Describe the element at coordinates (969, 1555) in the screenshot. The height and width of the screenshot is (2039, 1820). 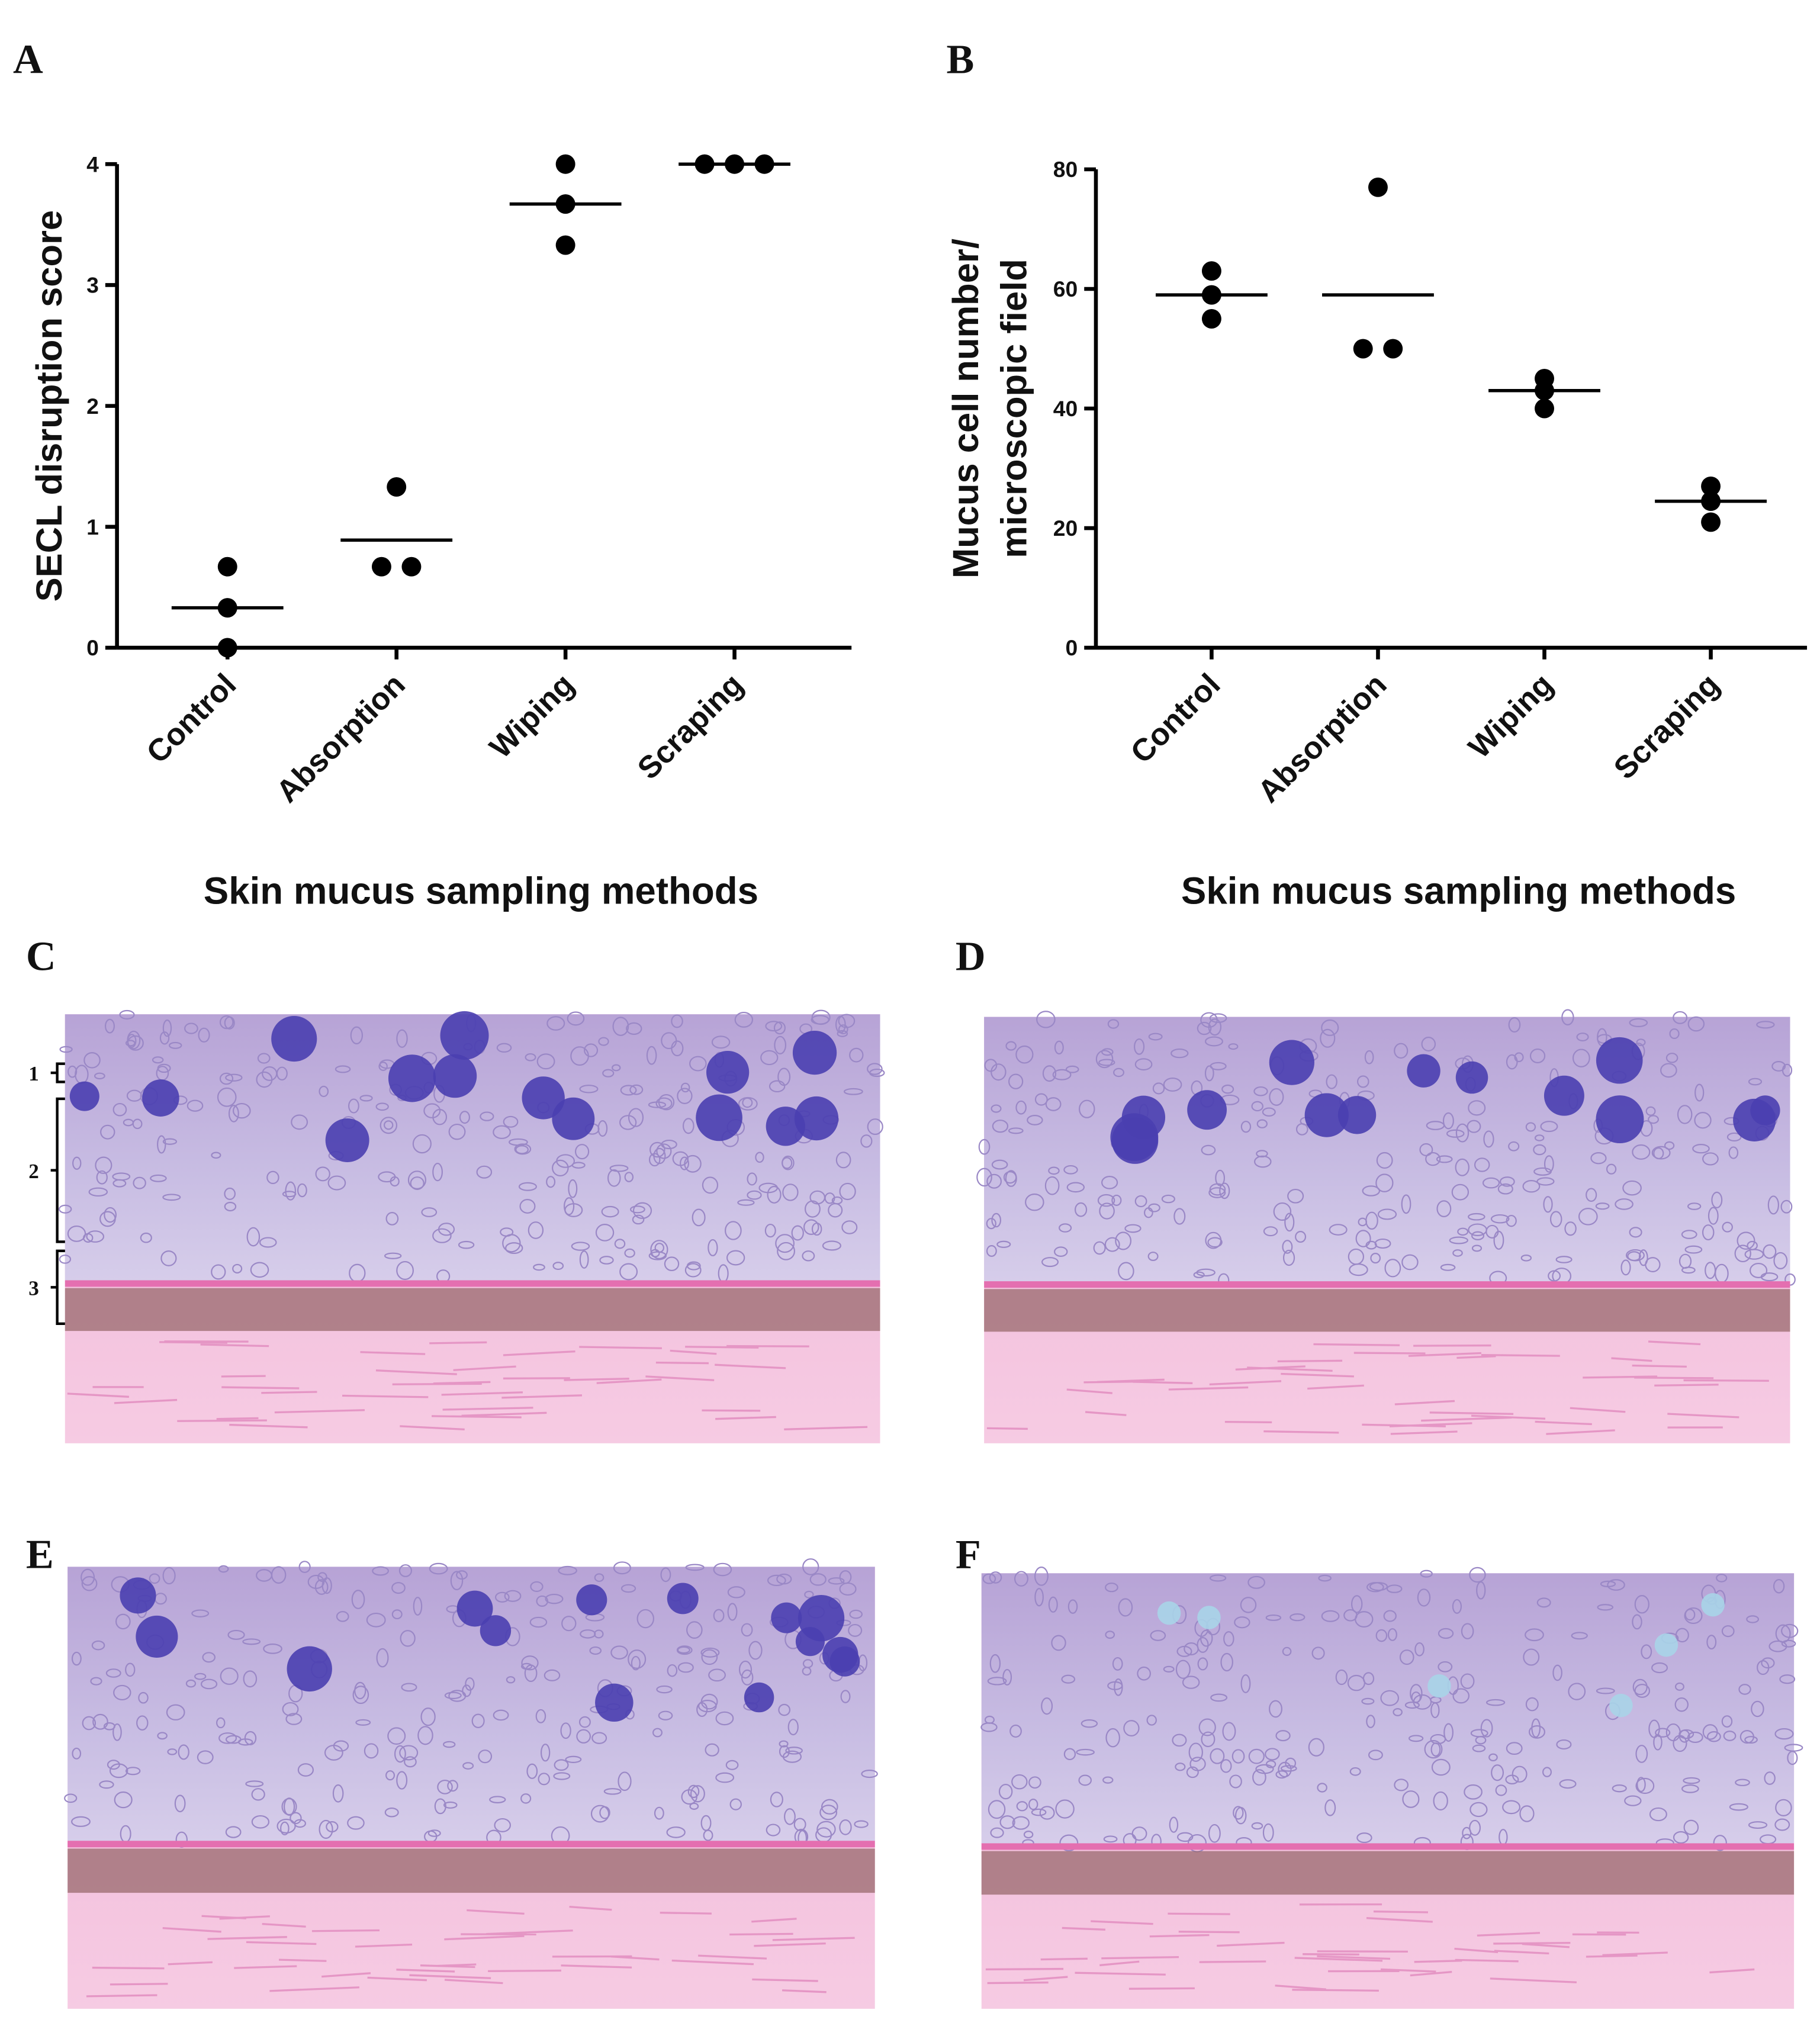
I see `panel-label: F` at that location.